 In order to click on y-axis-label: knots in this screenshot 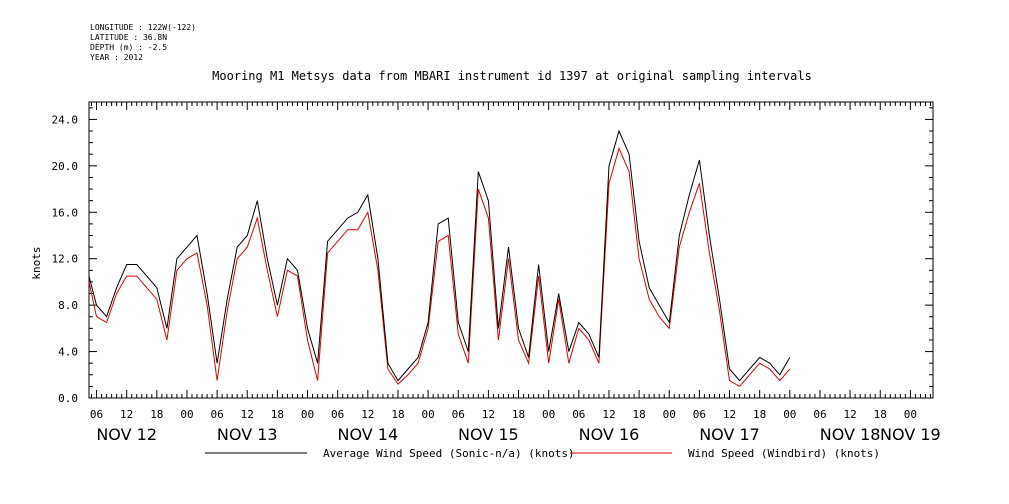, I will do `click(36, 262)`.